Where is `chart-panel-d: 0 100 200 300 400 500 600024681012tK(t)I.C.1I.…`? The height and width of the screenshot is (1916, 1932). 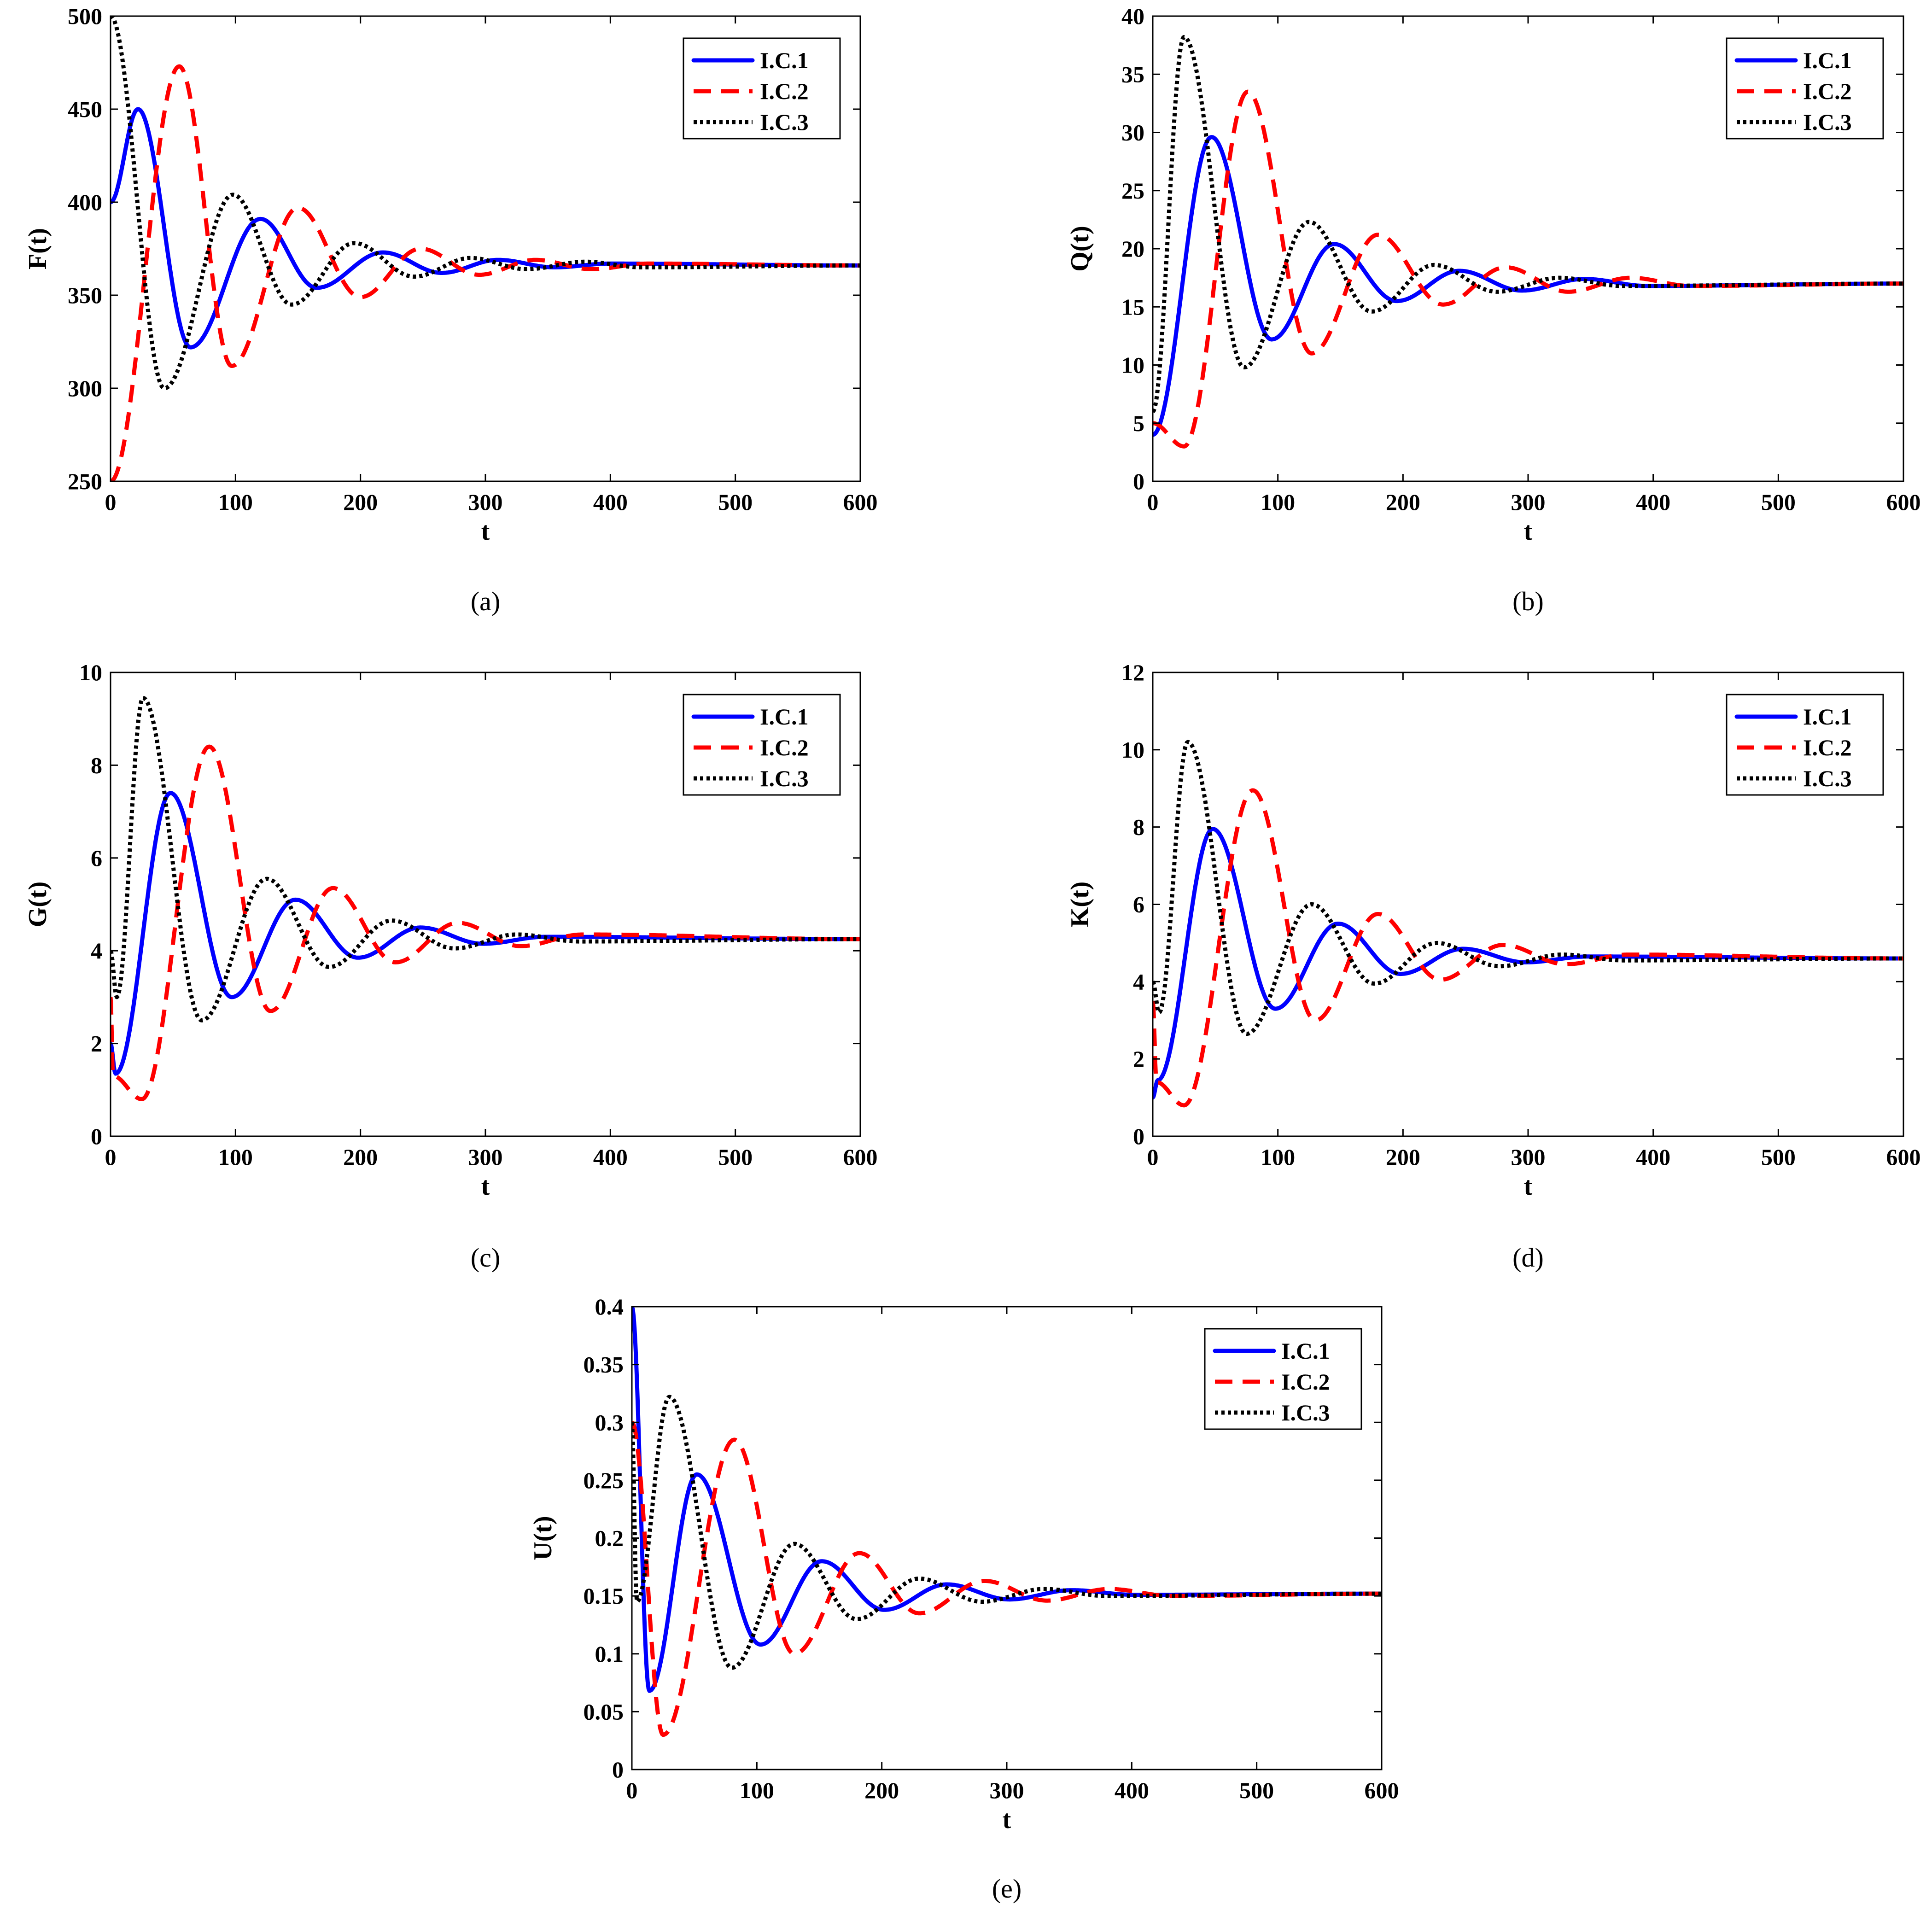 chart-panel-d: 0 100 200 300 400 500 600024681012tK(t)I.C.1I.… is located at coordinates (1493, 966).